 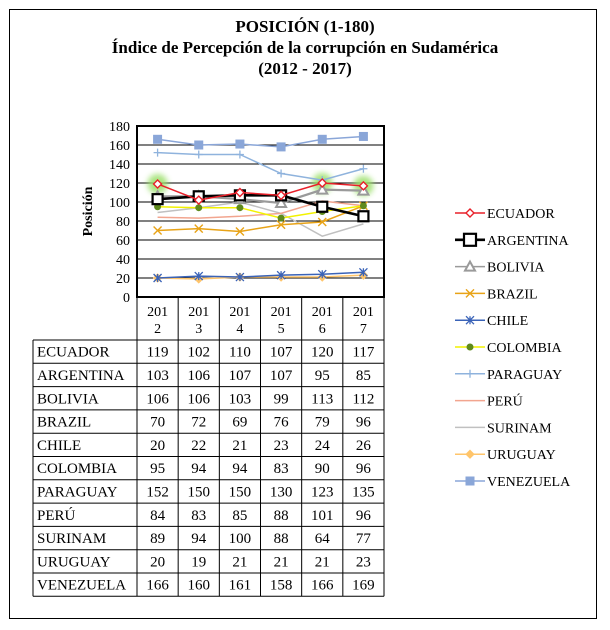 What do you see at coordinates (322, 423) in the screenshot?
I see `table-cell-value: 79` at bounding box center [322, 423].